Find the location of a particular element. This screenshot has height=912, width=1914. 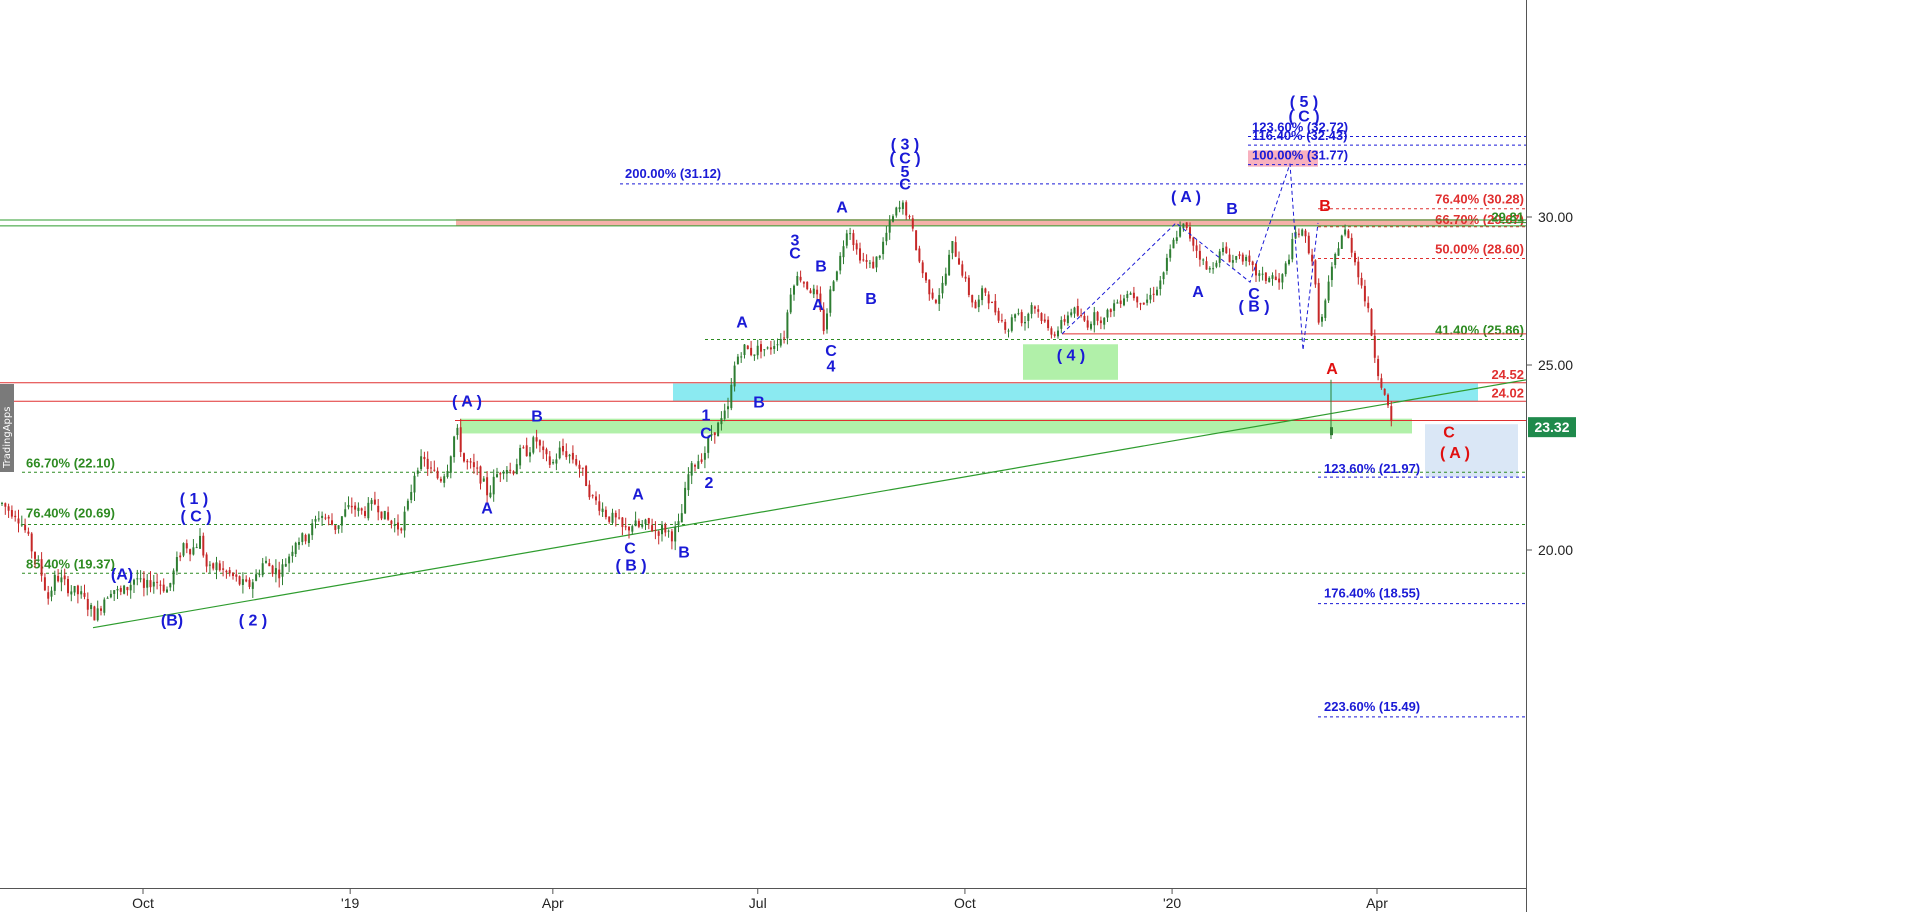

price-tags-layer: 23.32 is located at coordinates (1552, 427).